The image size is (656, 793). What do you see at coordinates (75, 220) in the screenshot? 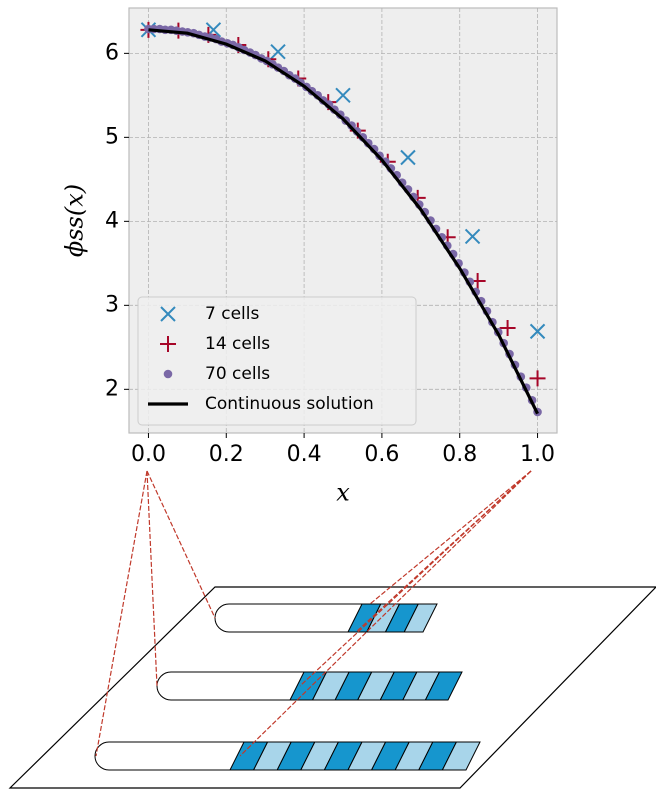
I see `y-axis-label: ϕss(x)` at bounding box center [75, 220].